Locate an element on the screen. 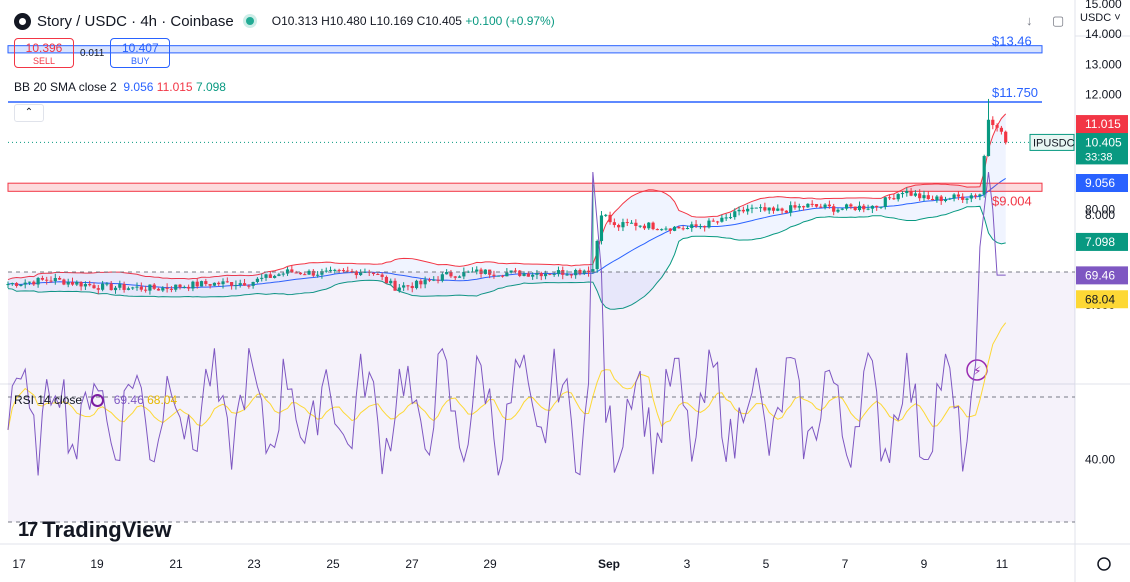 This screenshot has height=582, width=1130. symbol-title: Story / USDC · 4h · Coinbase is located at coordinates (135, 21).